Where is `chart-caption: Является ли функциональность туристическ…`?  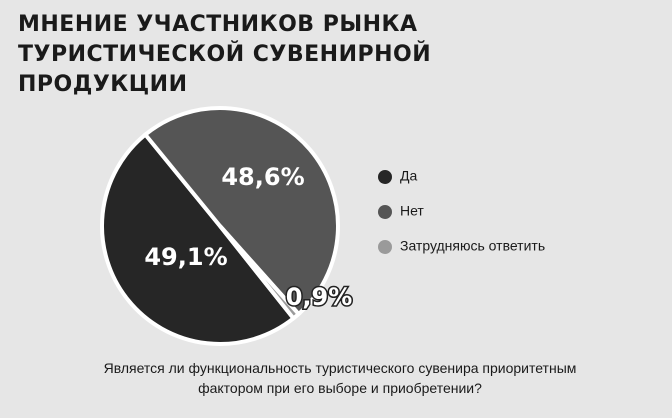
chart-caption: Является ли функциональность туристическ… is located at coordinates (340, 378).